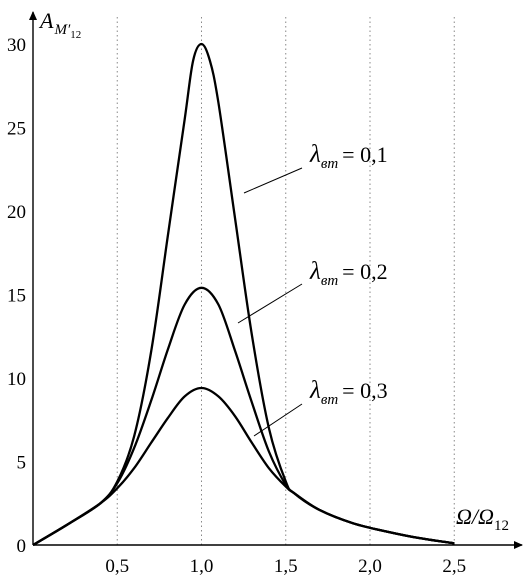  What do you see at coordinates (59, 24) in the screenshot?
I see `y-axis-title: AM′12` at bounding box center [59, 24].